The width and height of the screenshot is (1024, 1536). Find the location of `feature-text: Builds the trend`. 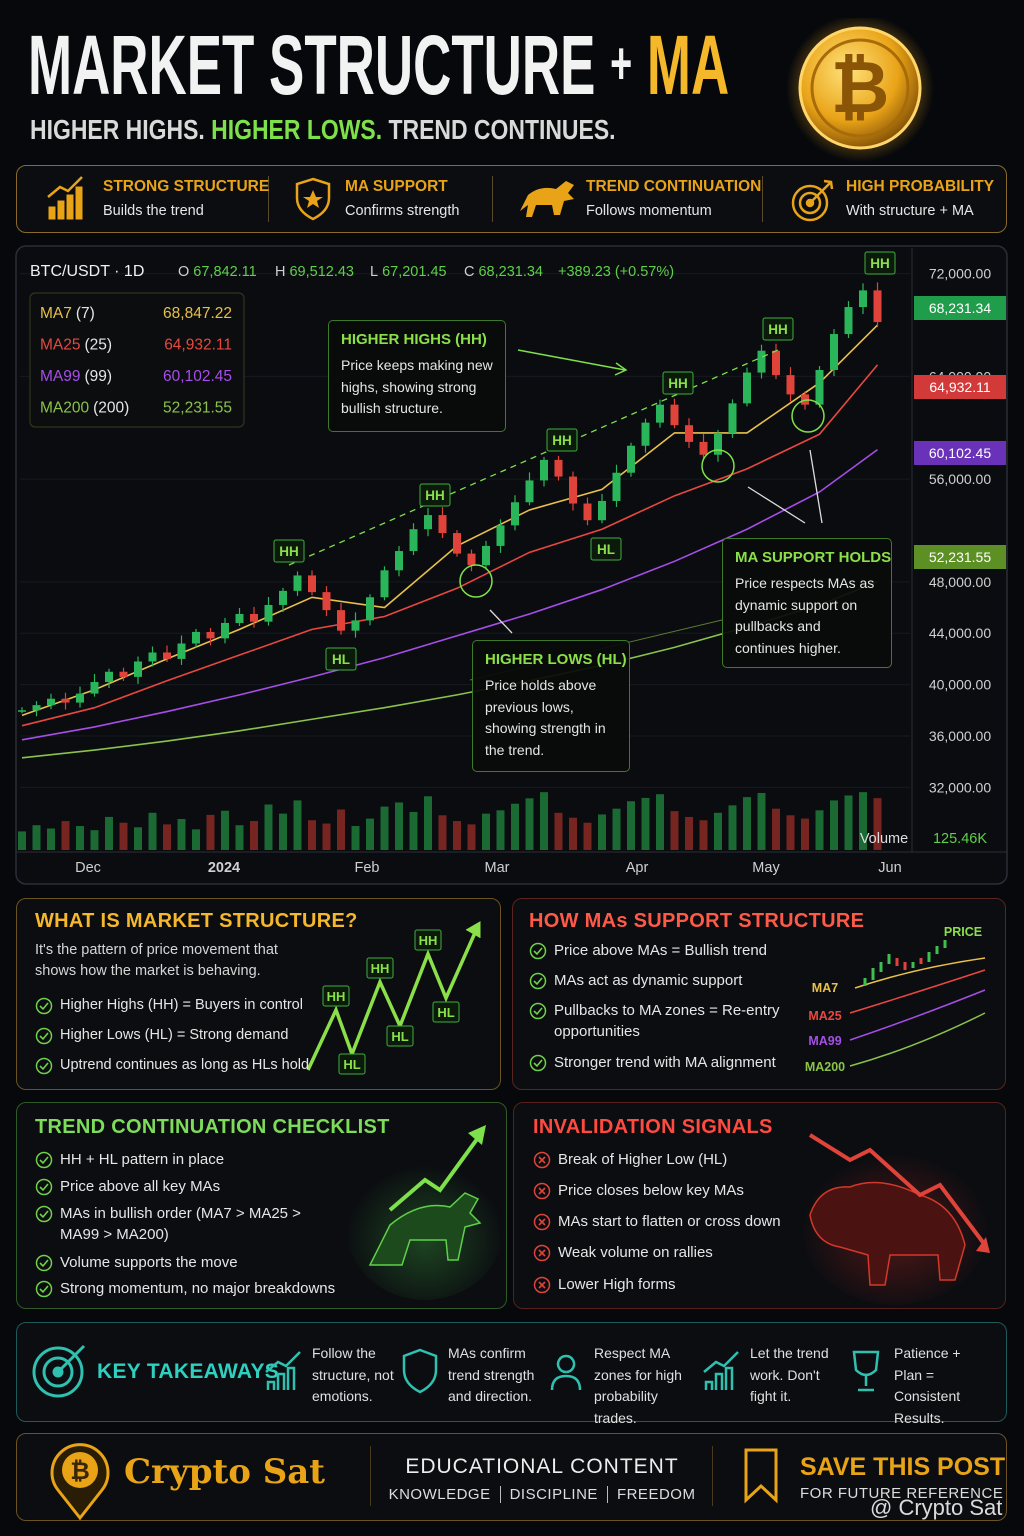

feature-text: Builds the trend is located at coordinates (153, 211).